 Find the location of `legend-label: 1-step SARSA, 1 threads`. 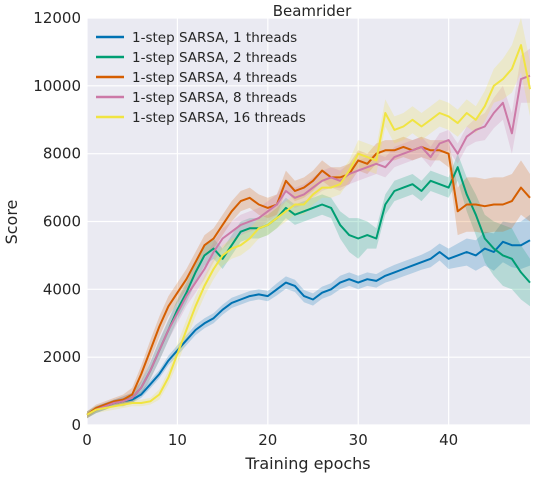

legend-label: 1-step SARSA, 1 threads is located at coordinates (214, 38).